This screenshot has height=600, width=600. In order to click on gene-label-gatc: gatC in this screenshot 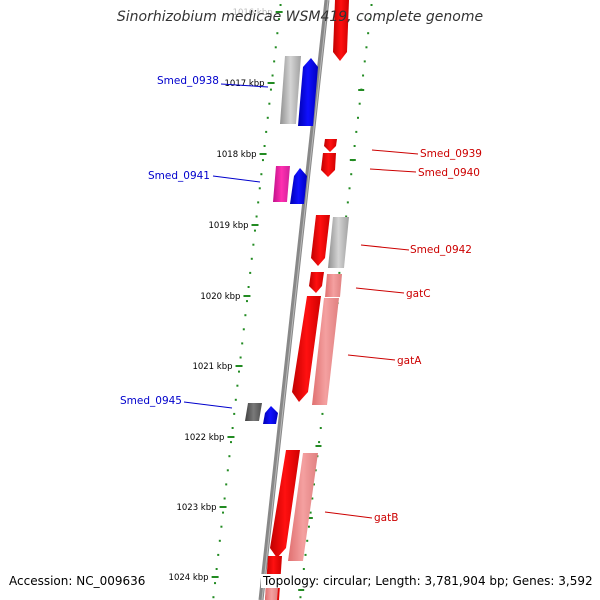, I will do `click(418, 294)`.